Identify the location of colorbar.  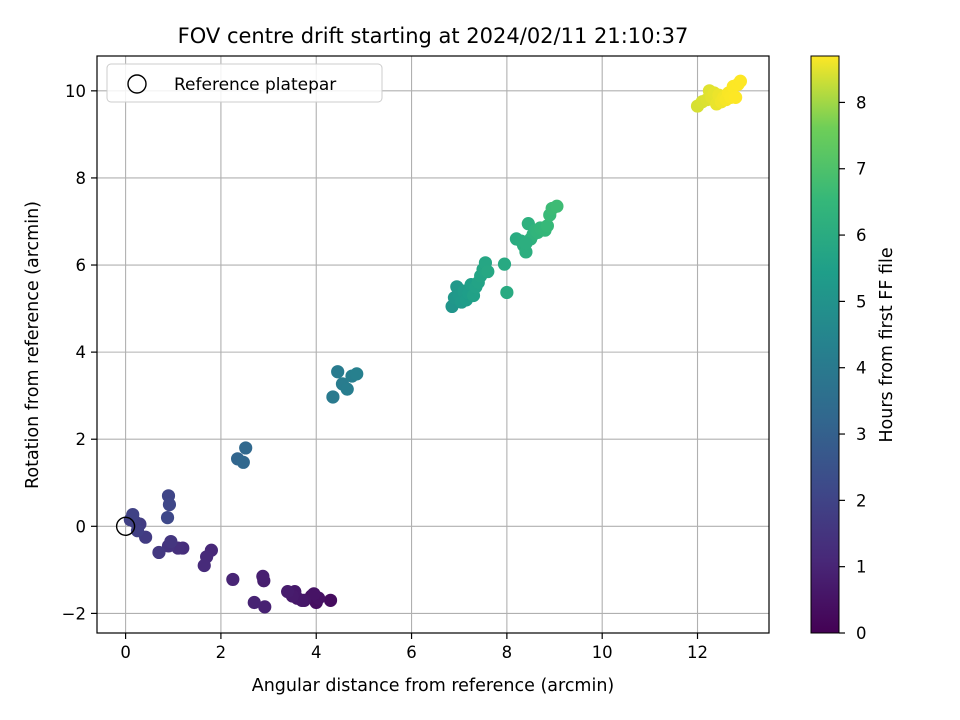
(825, 344).